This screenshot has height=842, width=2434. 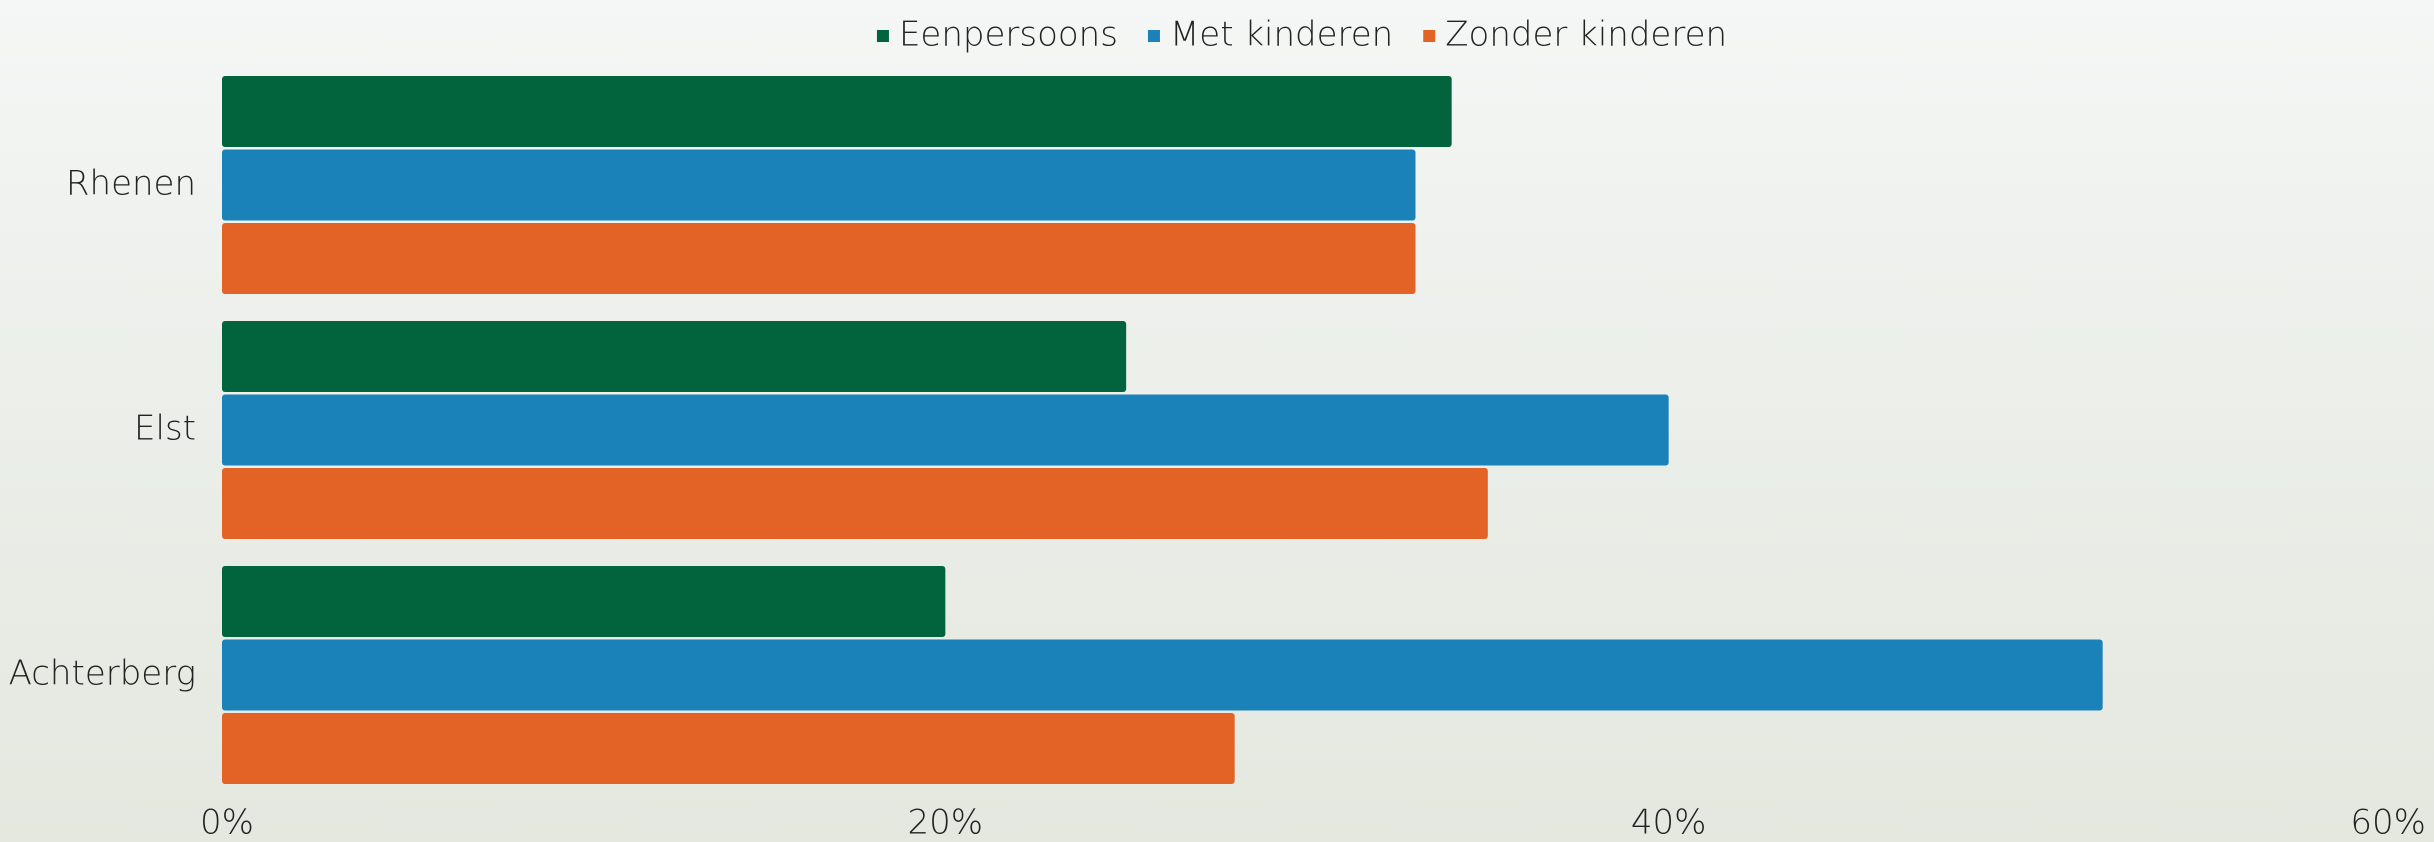 What do you see at coordinates (2388, 822) in the screenshot?
I see `x-tick-label: 60%` at bounding box center [2388, 822].